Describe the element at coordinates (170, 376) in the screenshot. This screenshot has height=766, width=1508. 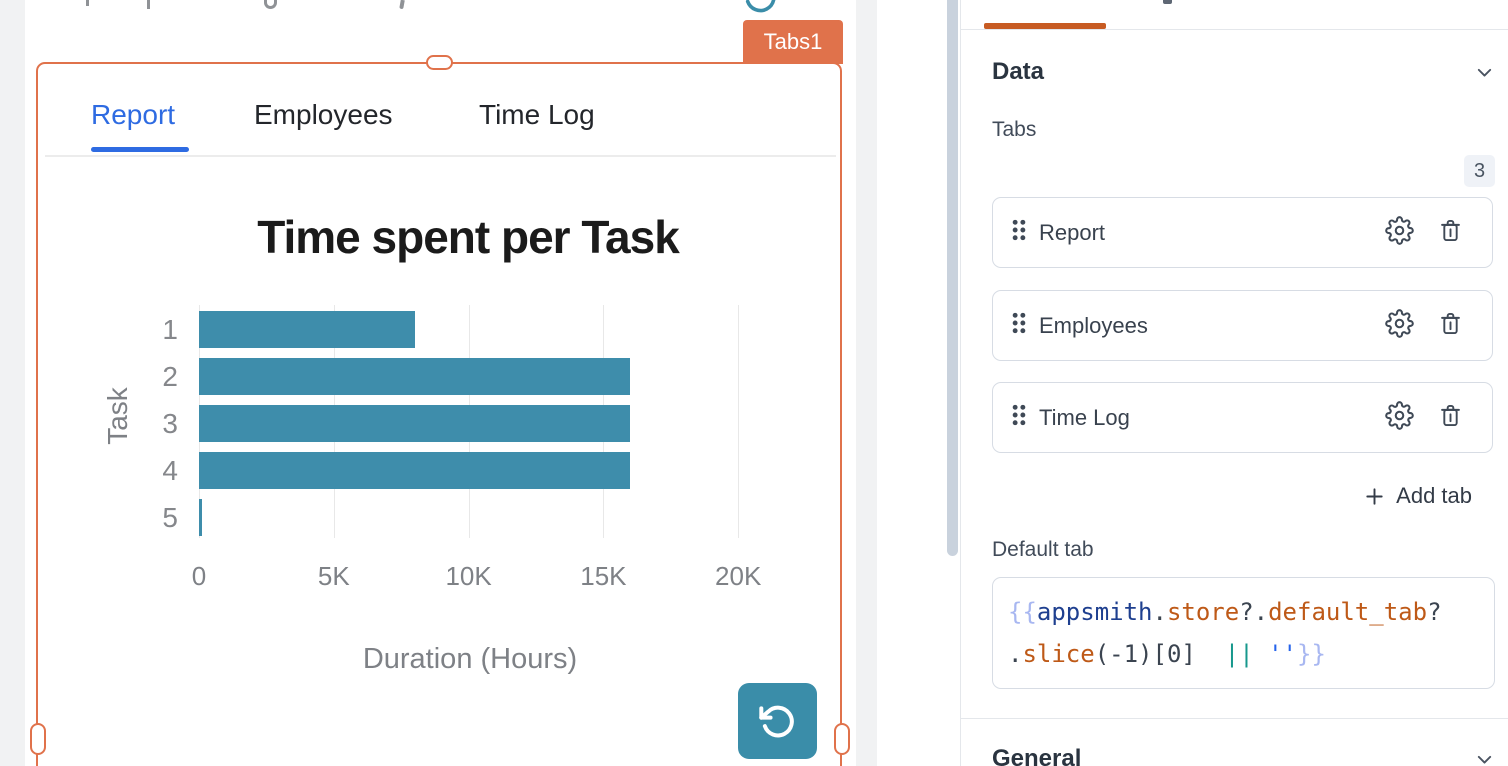
I see `y-tick-2: 2` at that location.